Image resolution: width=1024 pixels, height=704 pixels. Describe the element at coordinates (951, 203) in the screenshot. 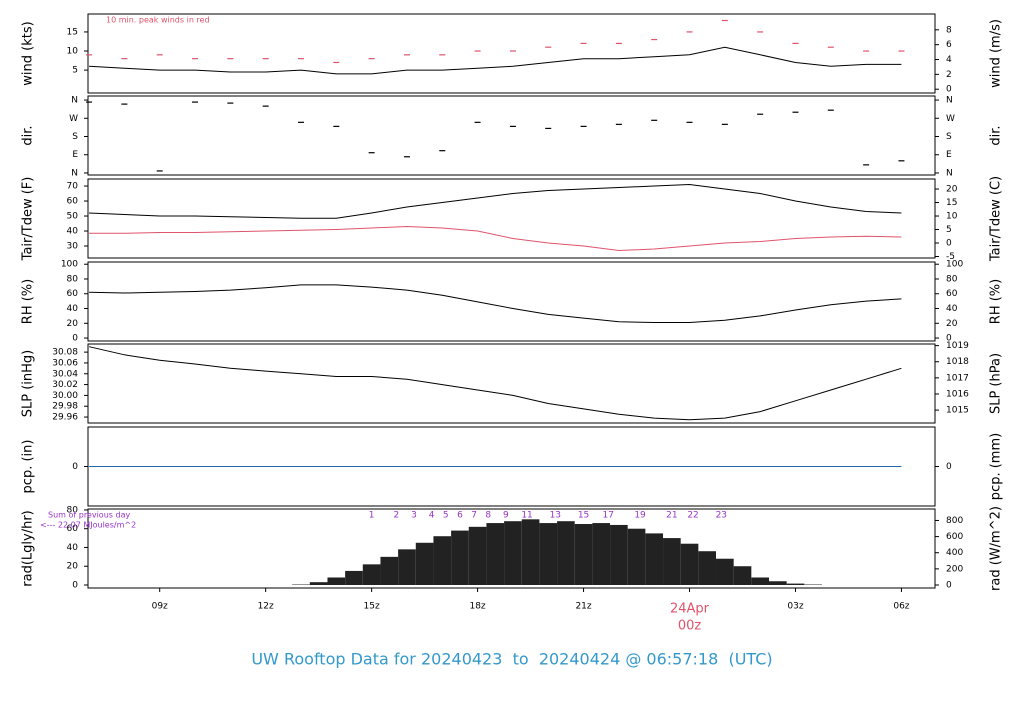

I see `y2-tick-label: 15` at that location.